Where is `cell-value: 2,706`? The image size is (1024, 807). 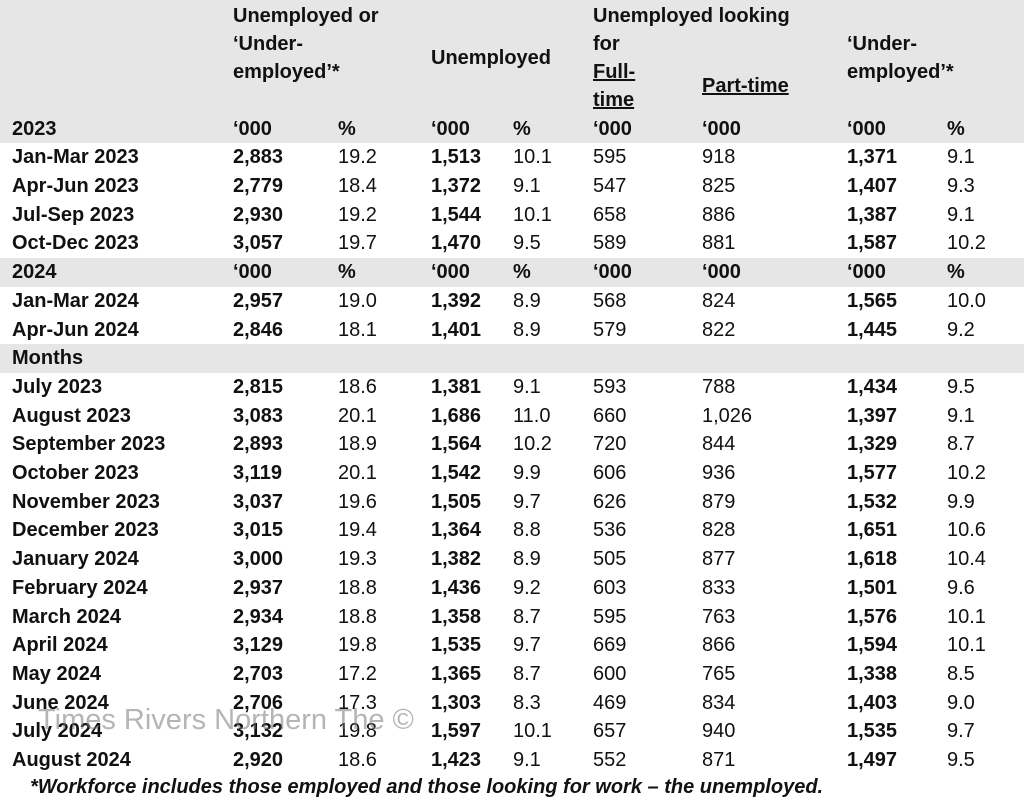
cell-value: 2,706 is located at coordinates (258, 702).